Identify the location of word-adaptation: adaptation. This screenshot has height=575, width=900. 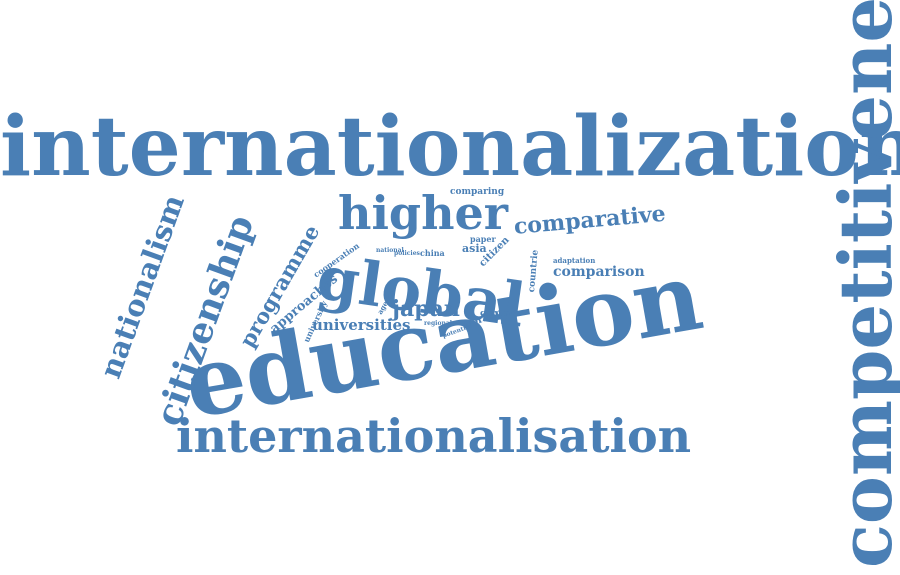
(574, 260).